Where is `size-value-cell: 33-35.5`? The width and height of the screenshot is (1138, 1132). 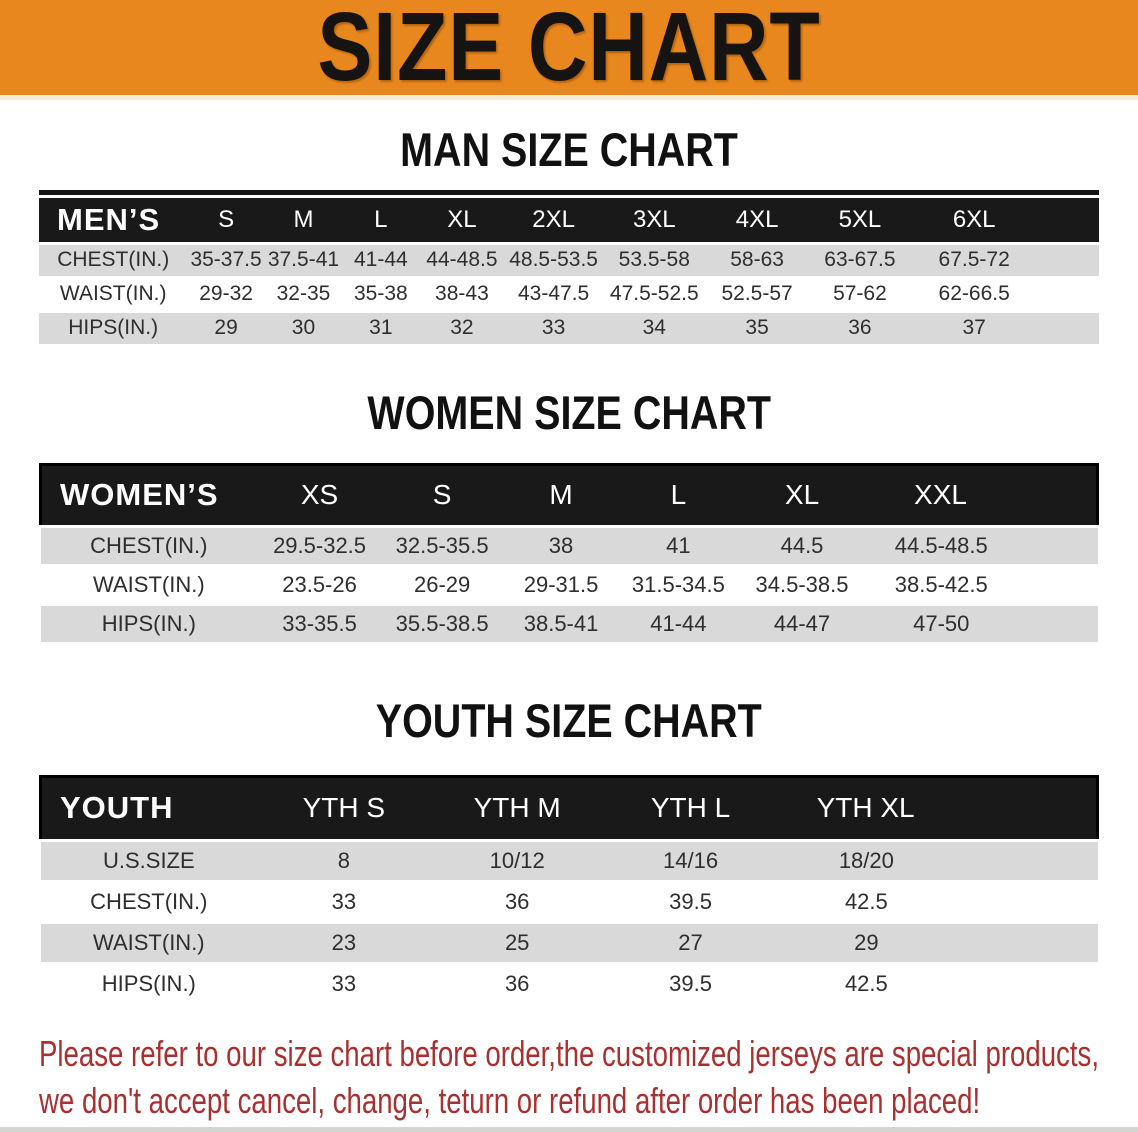 size-value-cell: 33-35.5 is located at coordinates (319, 623).